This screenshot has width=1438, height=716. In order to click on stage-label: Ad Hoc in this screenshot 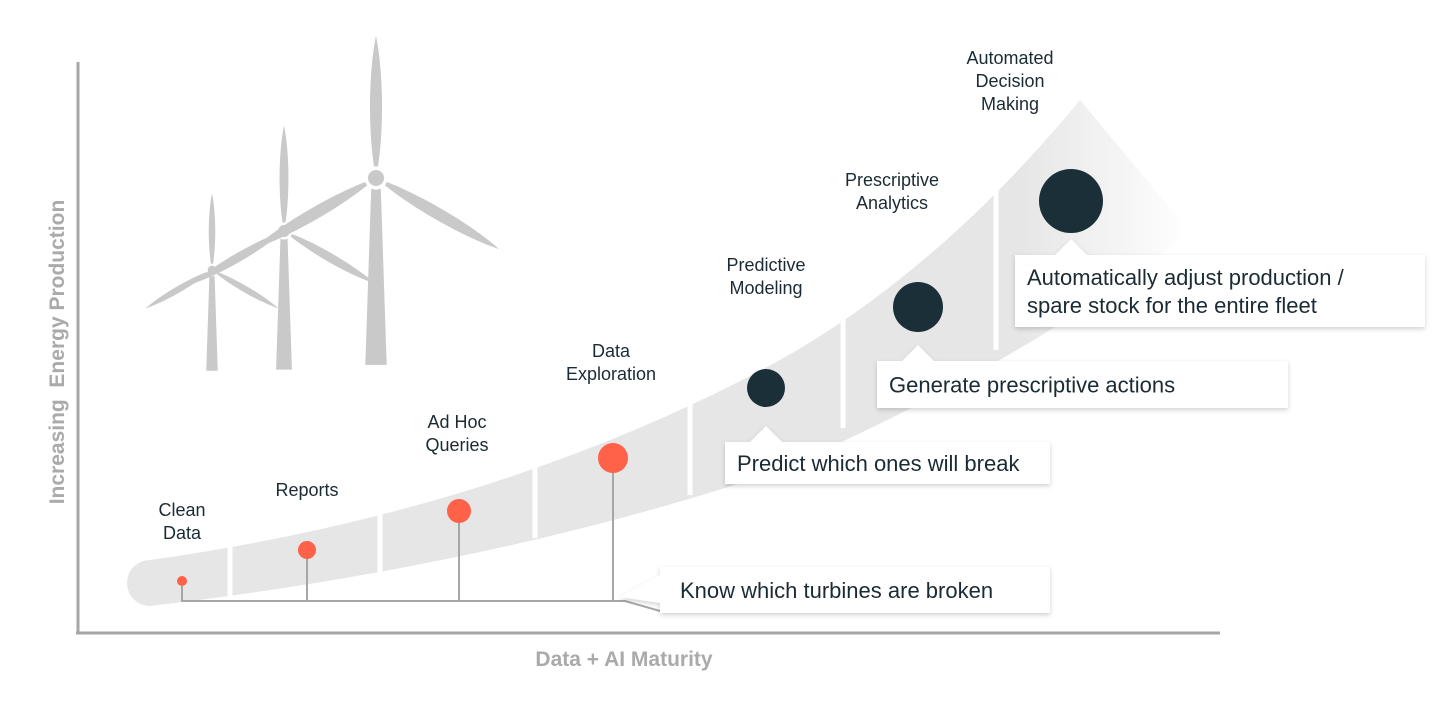, I will do `click(456, 422)`.